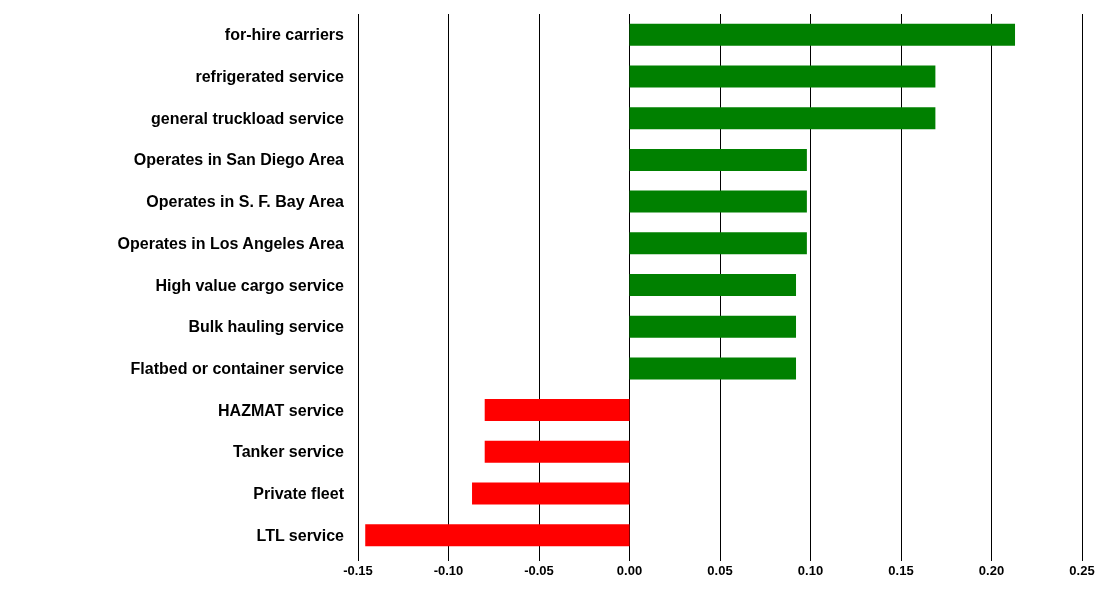 The width and height of the screenshot is (1115, 594). What do you see at coordinates (300, 535) in the screenshot?
I see `y-tick-label: LTL service` at bounding box center [300, 535].